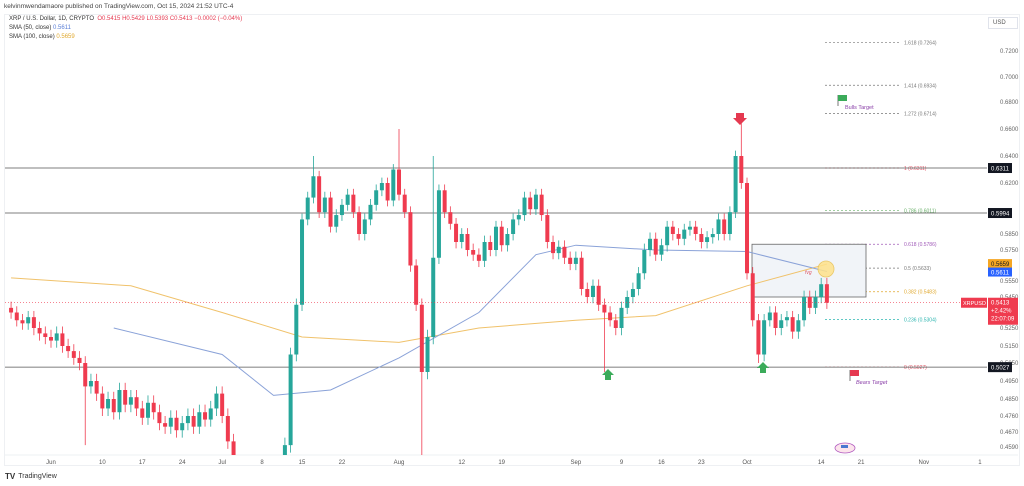 Image resolution: width=1024 pixels, height=486 pixels. I want to click on x-tick-label: 16, so click(661, 463).